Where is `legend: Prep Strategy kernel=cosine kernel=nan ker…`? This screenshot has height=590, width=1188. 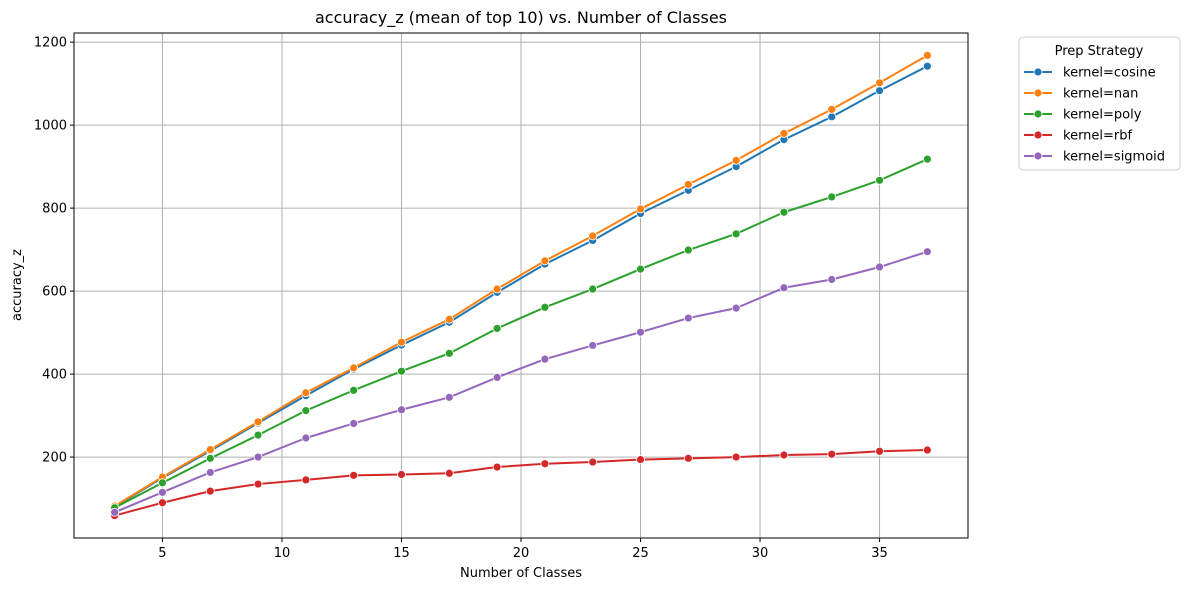 legend: Prep Strategy kernel=cosine kernel=nan ker… is located at coordinates (1099, 103).